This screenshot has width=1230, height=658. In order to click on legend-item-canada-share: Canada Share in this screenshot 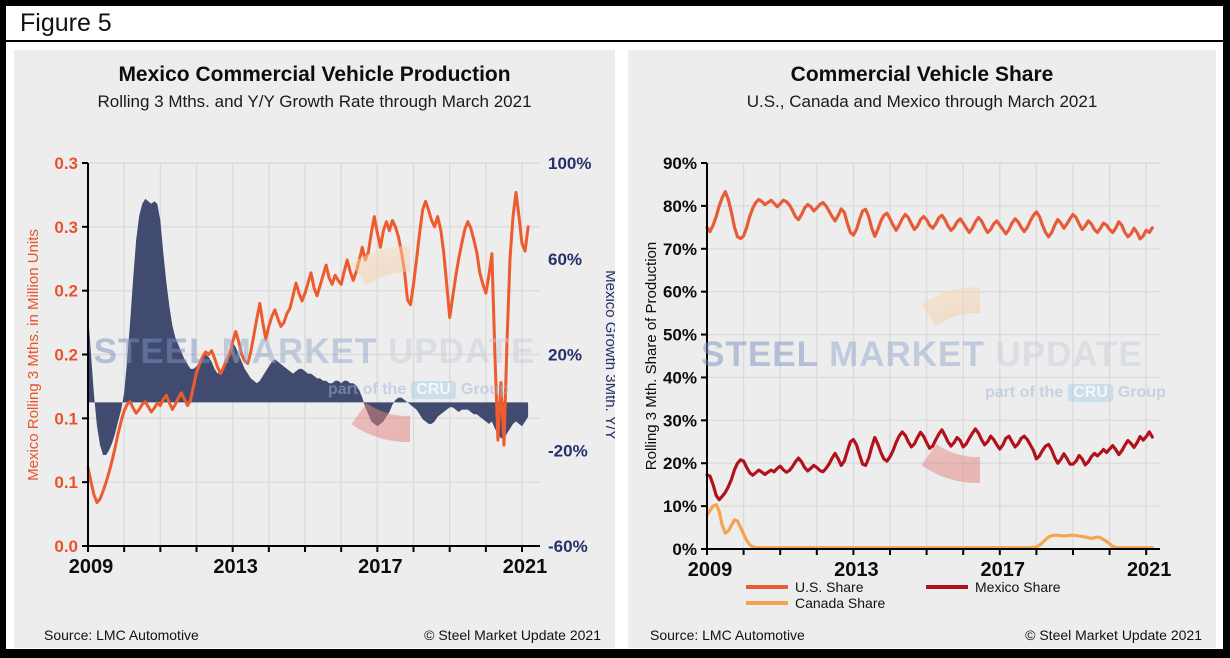, I will do `click(816, 603)`.